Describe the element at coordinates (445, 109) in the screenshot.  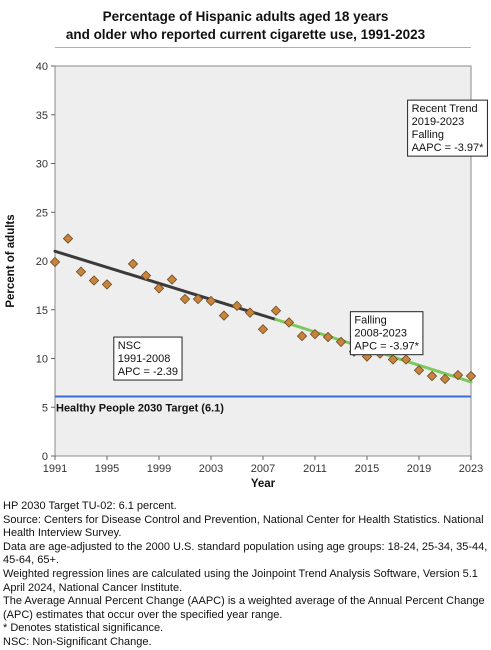
I see `annotation-line: Recent Trend` at that location.